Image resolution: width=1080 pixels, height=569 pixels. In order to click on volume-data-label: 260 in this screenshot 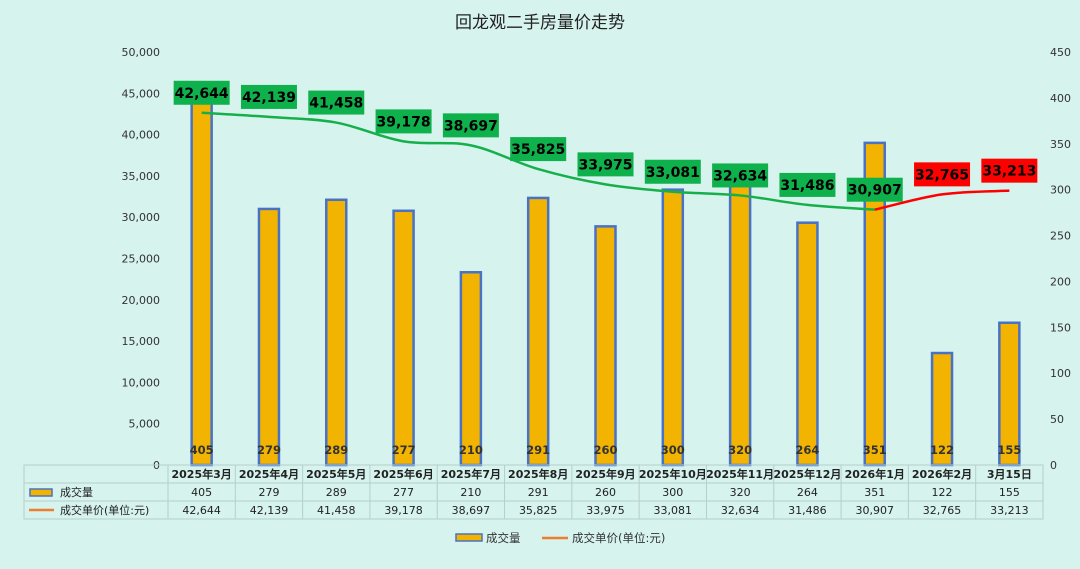, I will do `click(605, 450)`.